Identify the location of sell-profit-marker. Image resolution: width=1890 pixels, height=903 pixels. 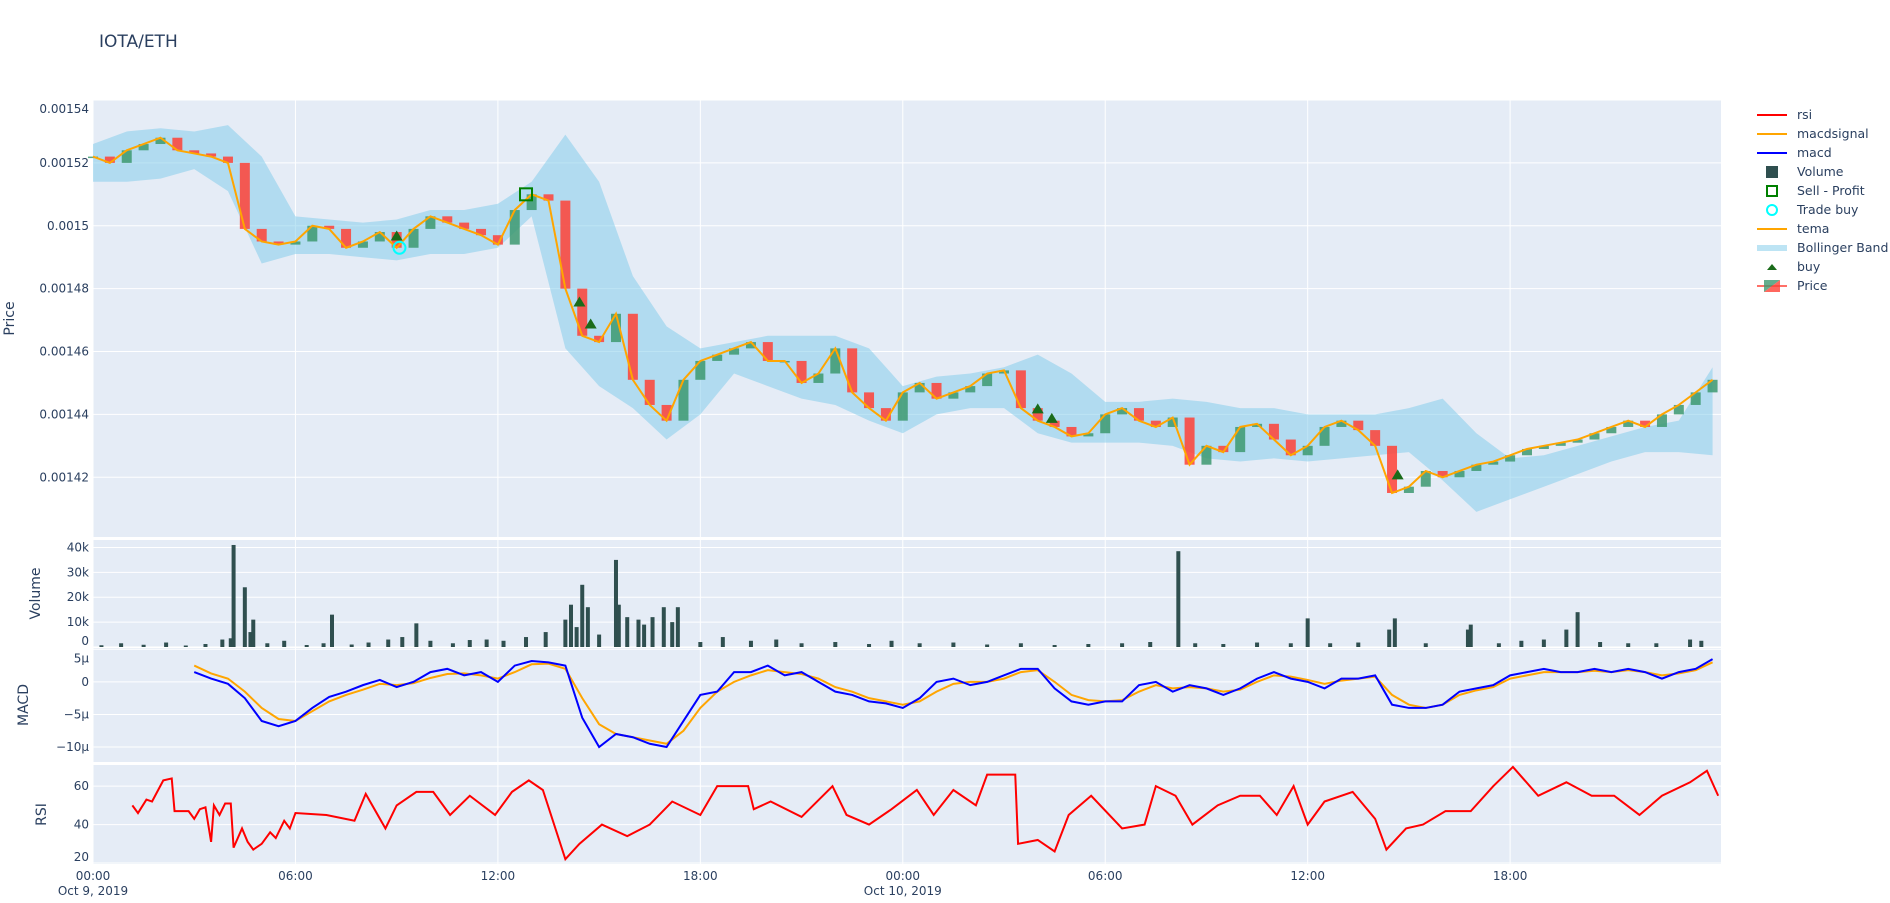
(526, 194).